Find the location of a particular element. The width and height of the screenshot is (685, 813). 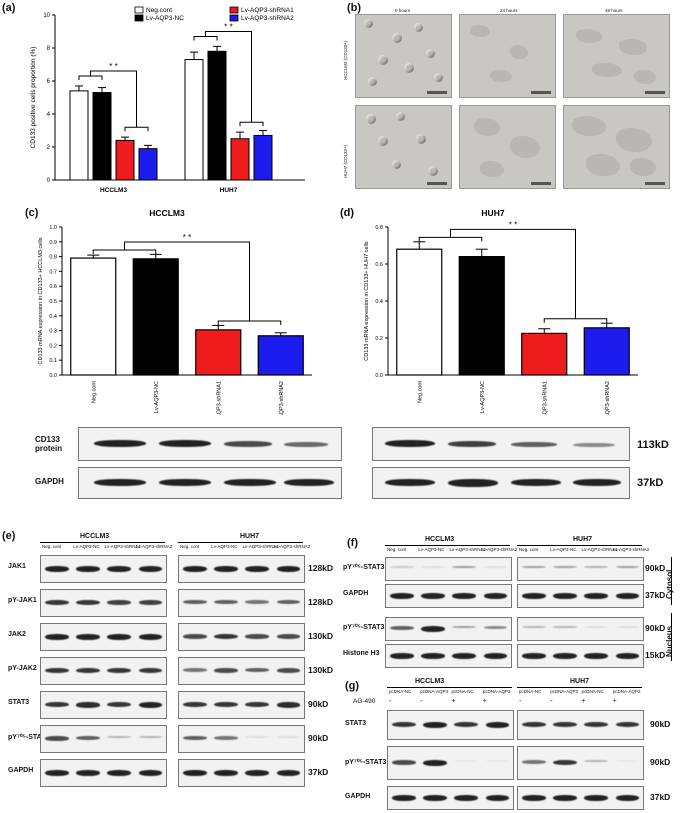

category-label: Lv-AQP3-shRNA2 is located at coordinates (608, 398).